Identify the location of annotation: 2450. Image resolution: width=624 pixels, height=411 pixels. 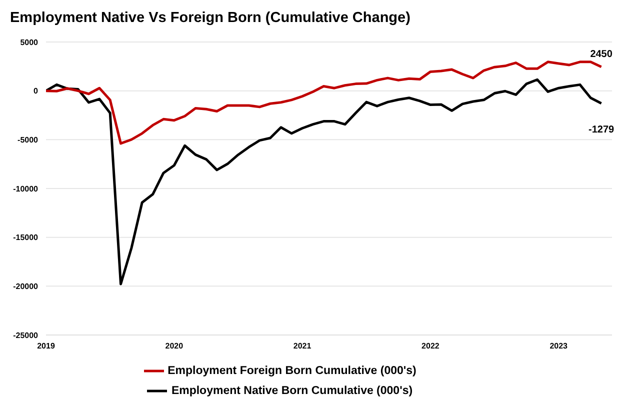
(601, 54).